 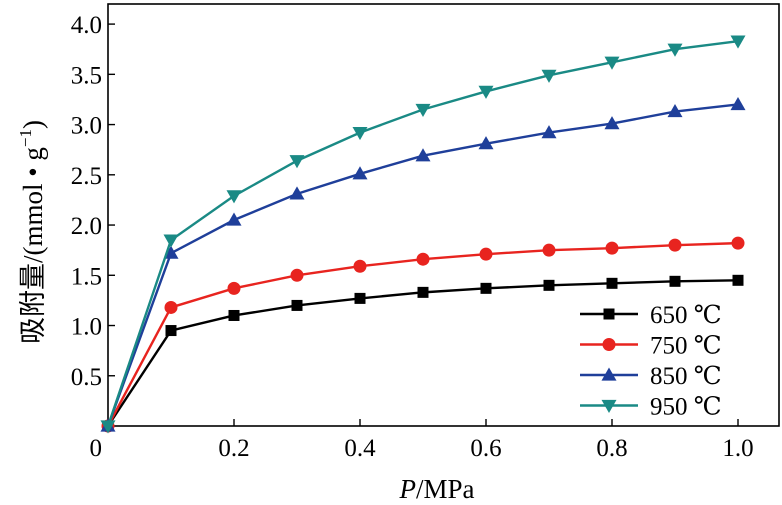 What do you see at coordinates (86, 176) in the screenshot?
I see `y-tick-label: 2.5` at bounding box center [86, 176].